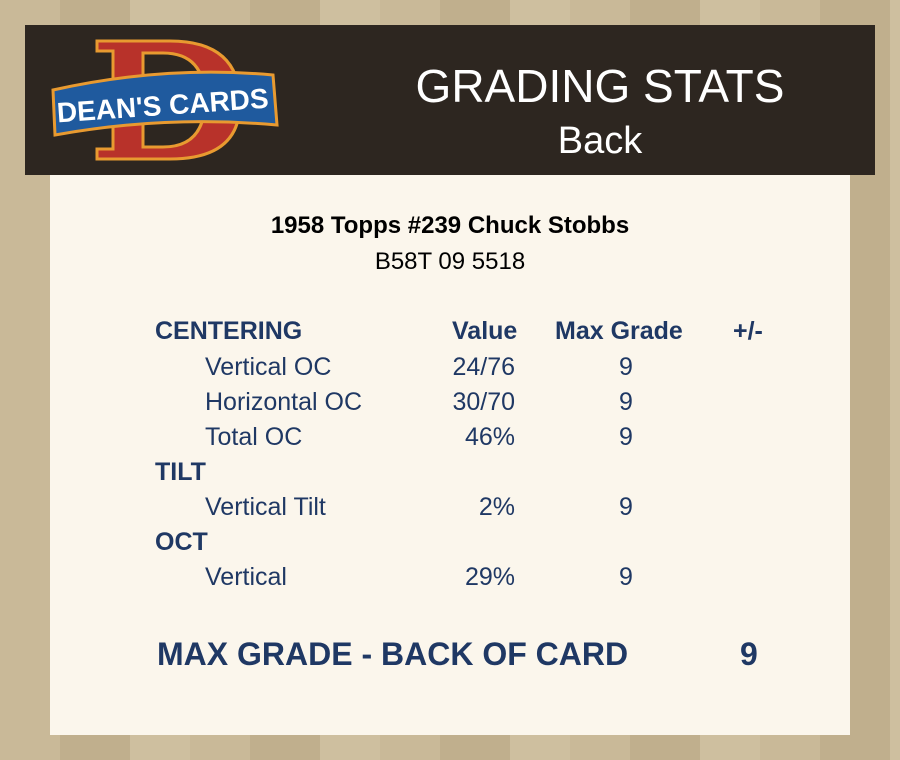 This screenshot has width=900, height=760. I want to click on page-subtitle: Back, so click(600, 141).